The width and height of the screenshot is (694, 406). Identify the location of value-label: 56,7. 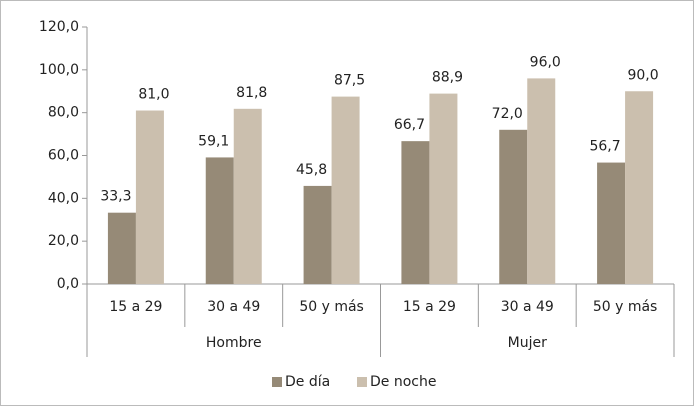
(604, 147).